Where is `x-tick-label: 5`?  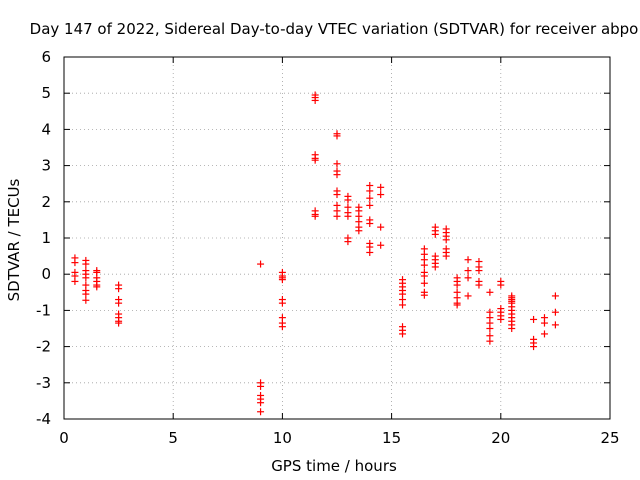 x-tick-label: 5 is located at coordinates (173, 438).